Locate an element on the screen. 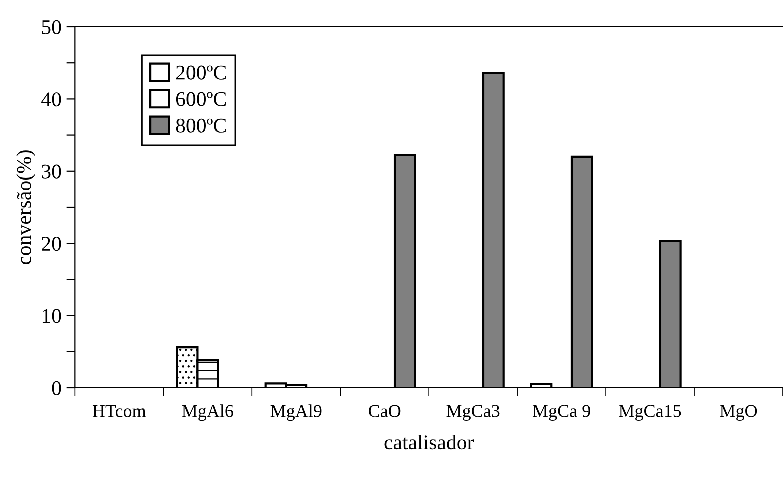  x-tick-label: MgO is located at coordinates (739, 413).